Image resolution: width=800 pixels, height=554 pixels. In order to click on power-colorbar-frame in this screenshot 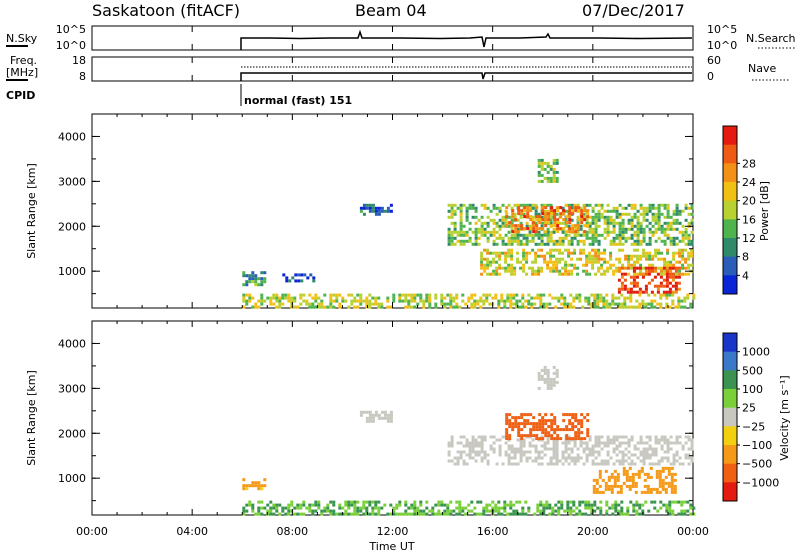, I will do `click(730, 210)`.